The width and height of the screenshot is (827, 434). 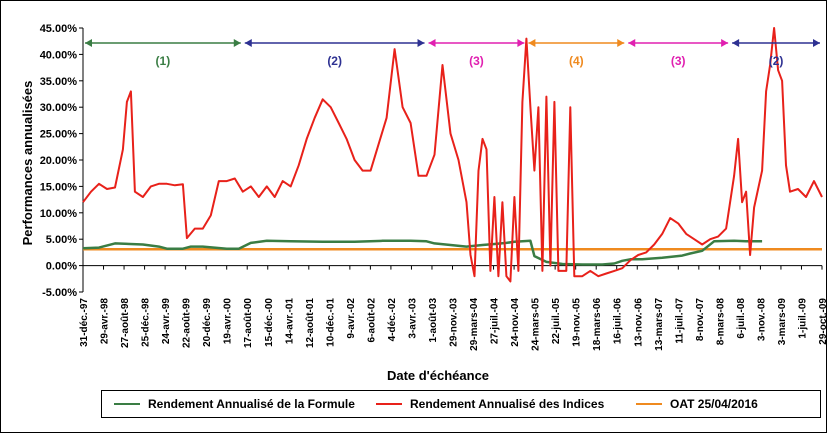 What do you see at coordinates (536, 324) in the screenshot?
I see `x-tick-label: 24-mars-05` at bounding box center [536, 324].